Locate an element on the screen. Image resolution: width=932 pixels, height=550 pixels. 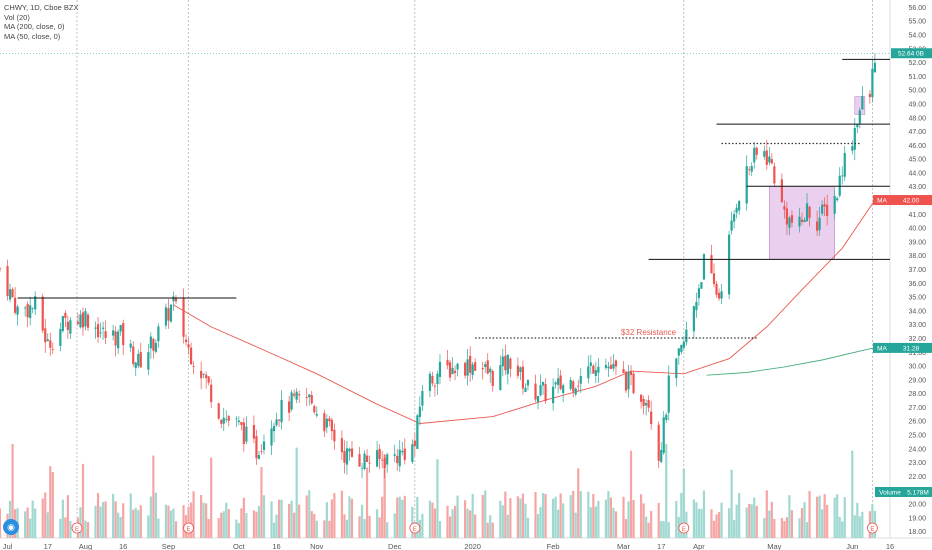
ma200-badge-value-bg is located at coordinates (911, 347).